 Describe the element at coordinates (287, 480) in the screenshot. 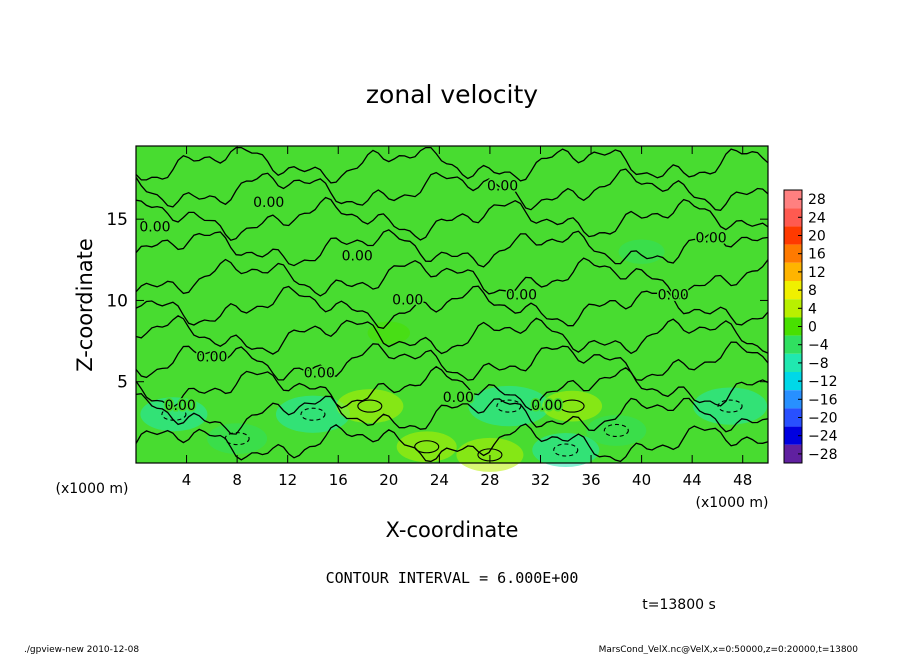

I see `x-tick-label: 12` at that location.